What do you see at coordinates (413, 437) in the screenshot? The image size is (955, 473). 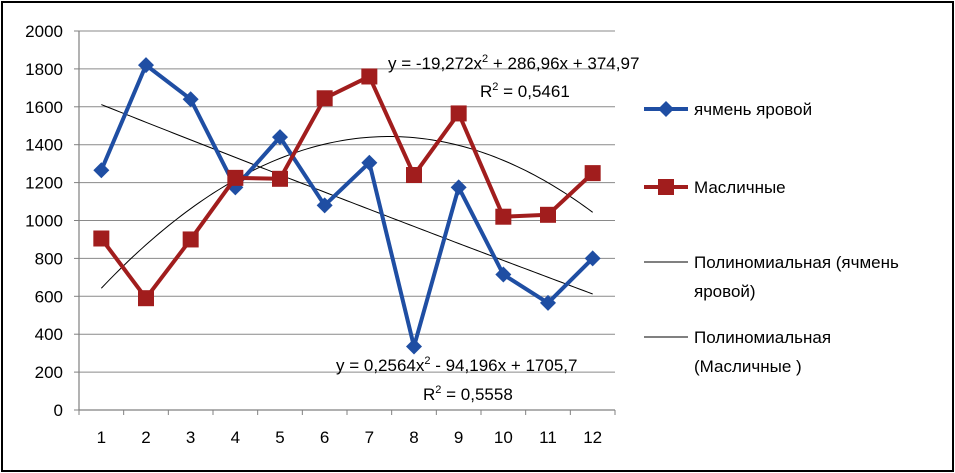 I see `x-tick-label: 8` at bounding box center [413, 437].